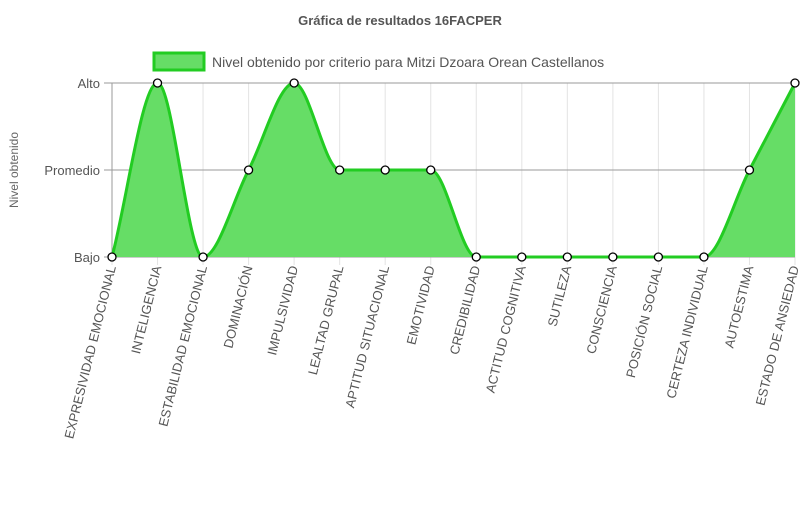 The height and width of the screenshot is (515, 800). What do you see at coordinates (179, 61) in the screenshot?
I see `legend-swatch` at bounding box center [179, 61].